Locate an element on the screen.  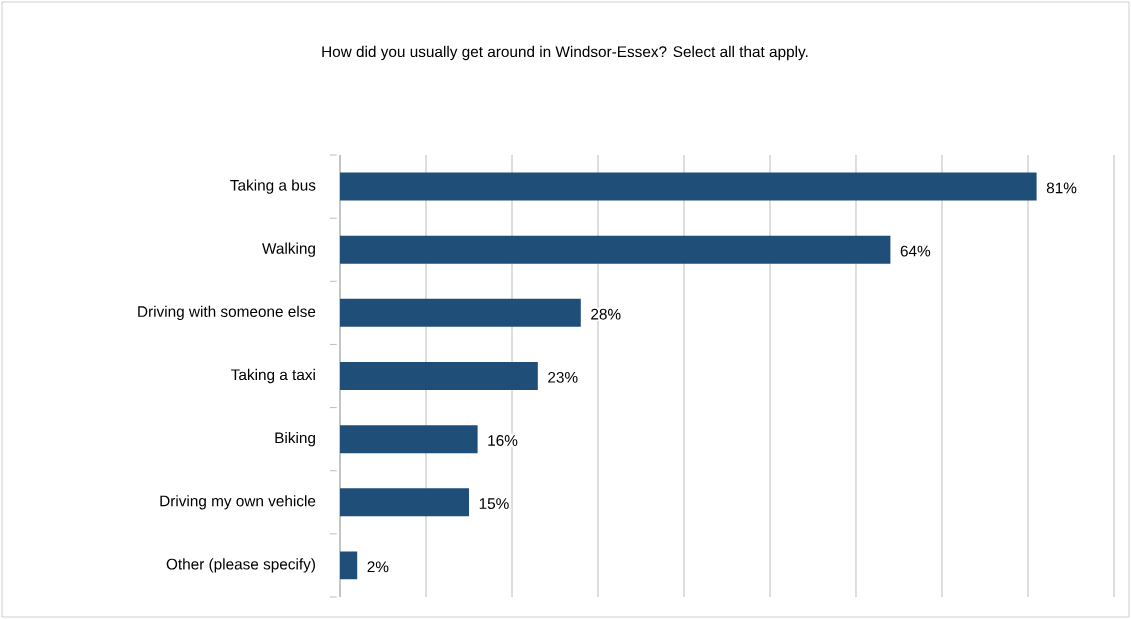
y-tick-label: Driving my own vehicle is located at coordinates (238, 502).